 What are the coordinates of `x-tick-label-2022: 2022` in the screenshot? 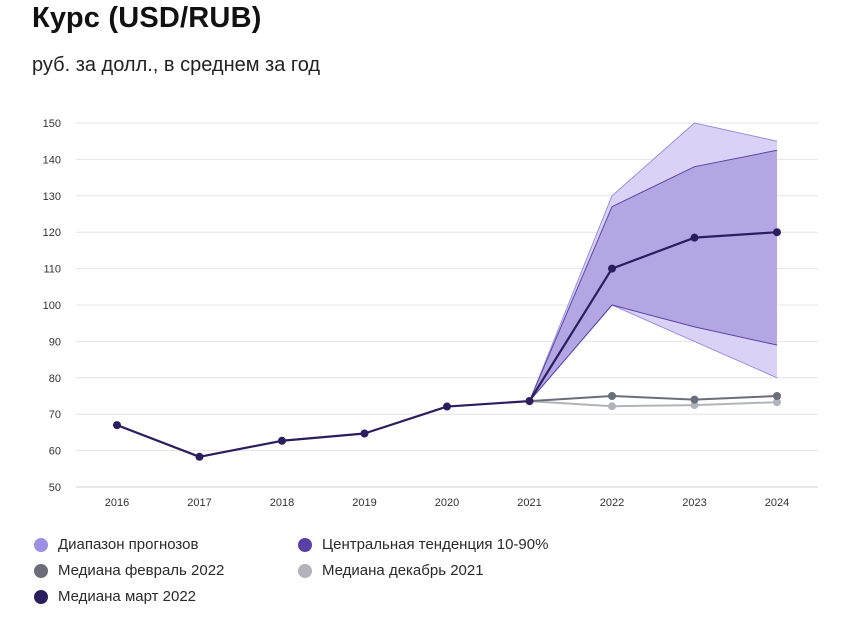 It's located at (612, 503).